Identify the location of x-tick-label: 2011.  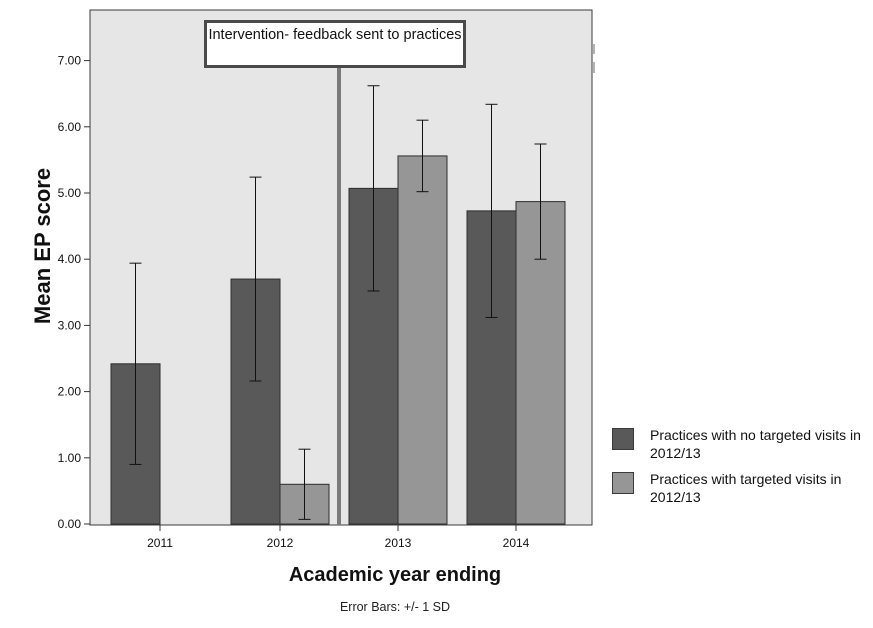
(160, 543).